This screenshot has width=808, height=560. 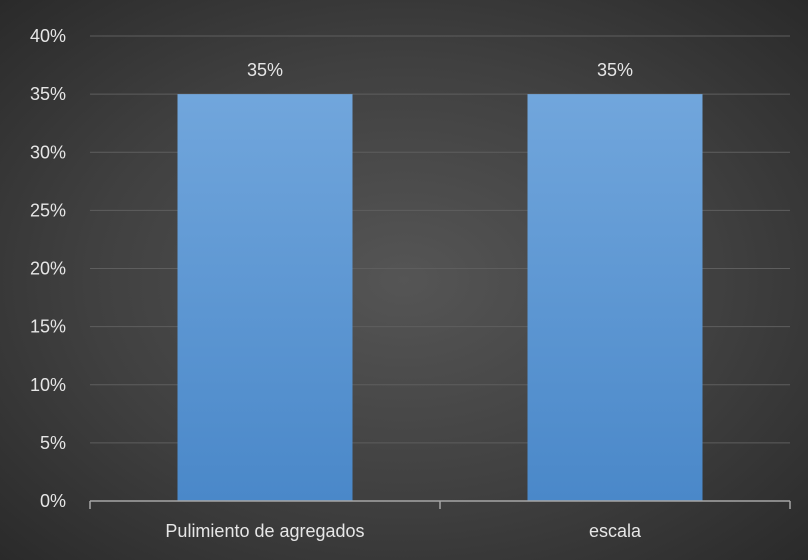 I want to click on y-tick-label: 35%, so click(x=48, y=94).